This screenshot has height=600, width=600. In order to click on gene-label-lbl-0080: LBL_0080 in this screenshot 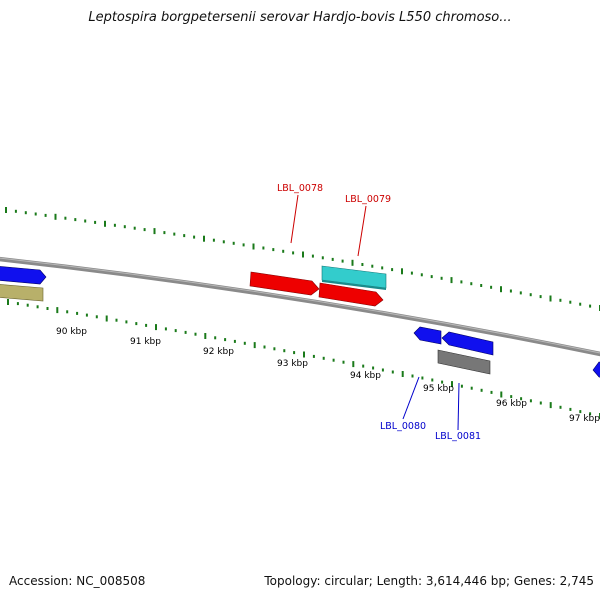, I will do `click(403, 426)`.